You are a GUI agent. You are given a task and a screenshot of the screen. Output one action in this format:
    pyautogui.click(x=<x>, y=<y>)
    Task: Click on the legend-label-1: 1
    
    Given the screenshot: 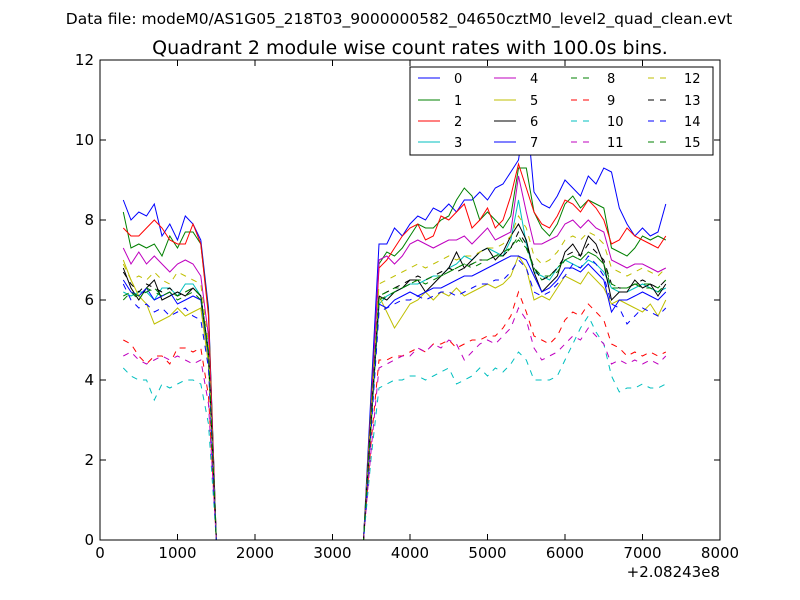 What is the action you would take?
    pyautogui.click(x=458, y=101)
    